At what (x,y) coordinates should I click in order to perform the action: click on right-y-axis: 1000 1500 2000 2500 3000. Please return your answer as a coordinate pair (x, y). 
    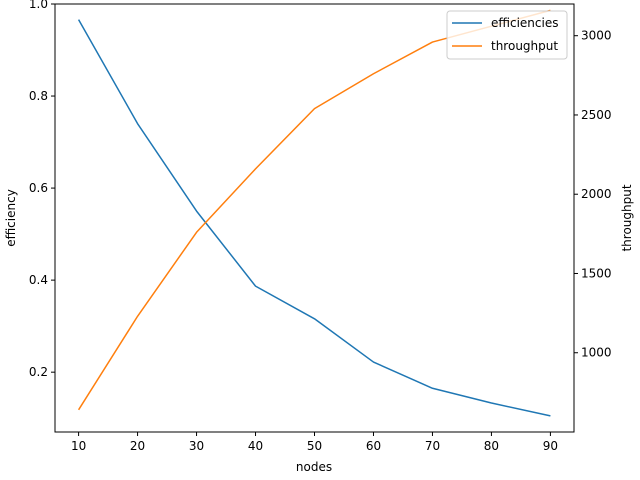
    Looking at the image, I should click on (593, 194).